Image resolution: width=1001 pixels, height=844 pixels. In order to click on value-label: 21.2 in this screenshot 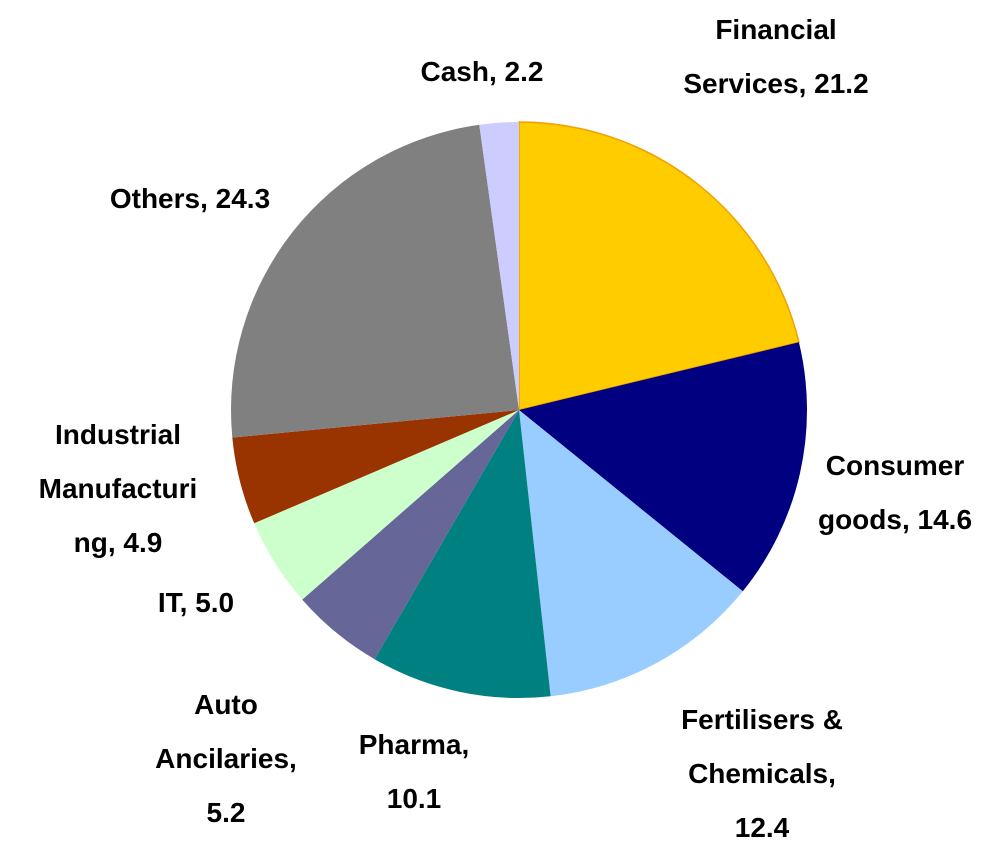, I will do `click(841, 83)`.